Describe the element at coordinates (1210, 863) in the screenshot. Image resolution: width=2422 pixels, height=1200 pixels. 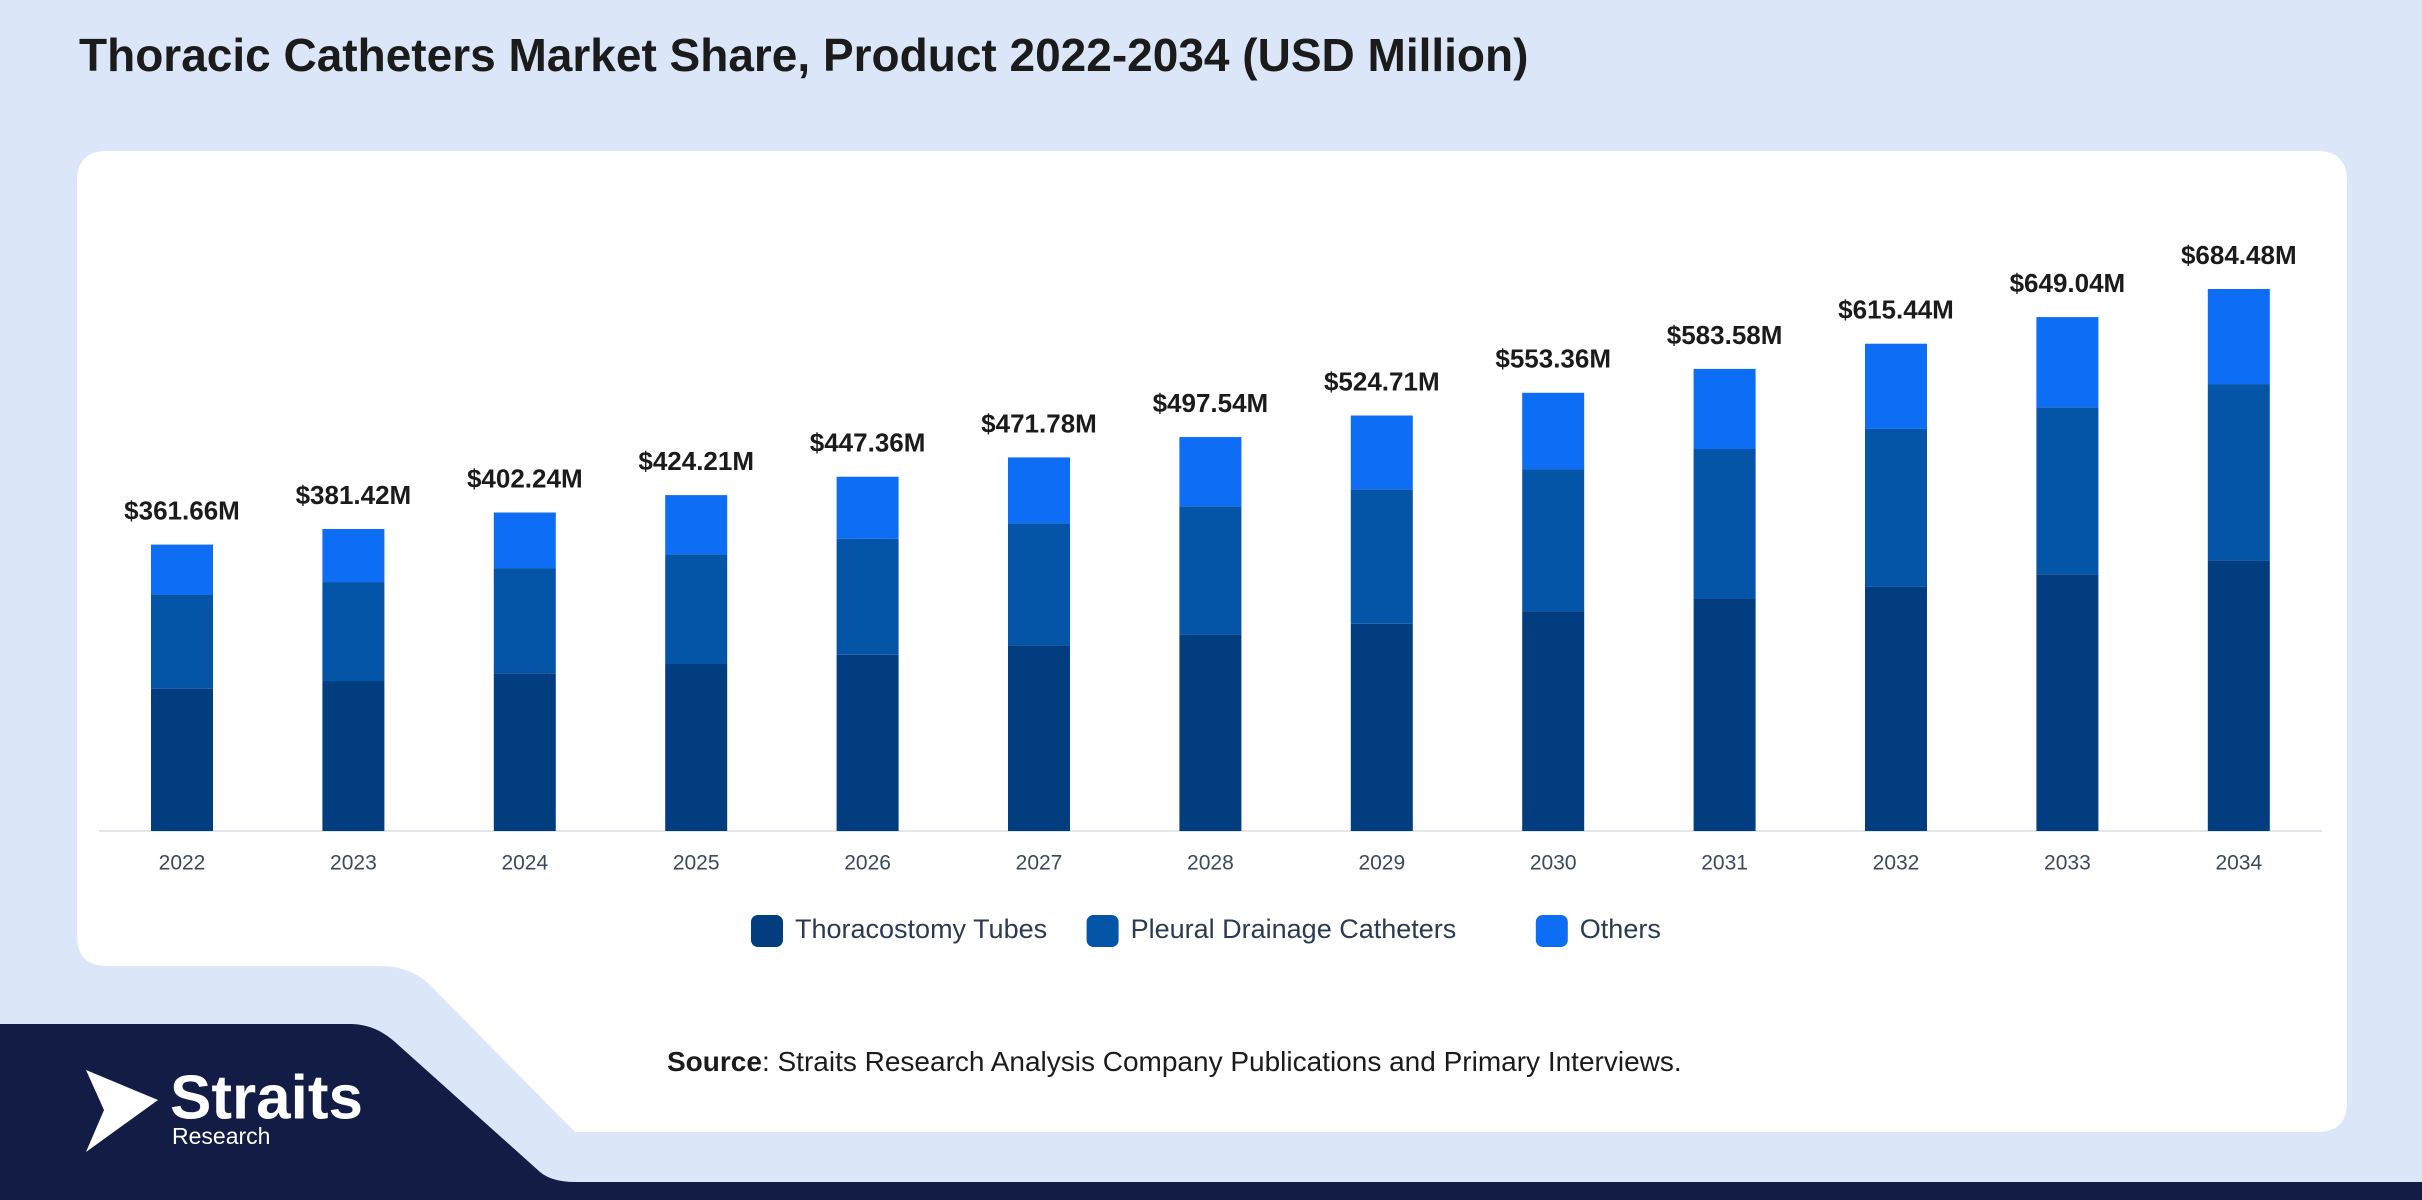
I see `x-tick-label: 2028` at that location.